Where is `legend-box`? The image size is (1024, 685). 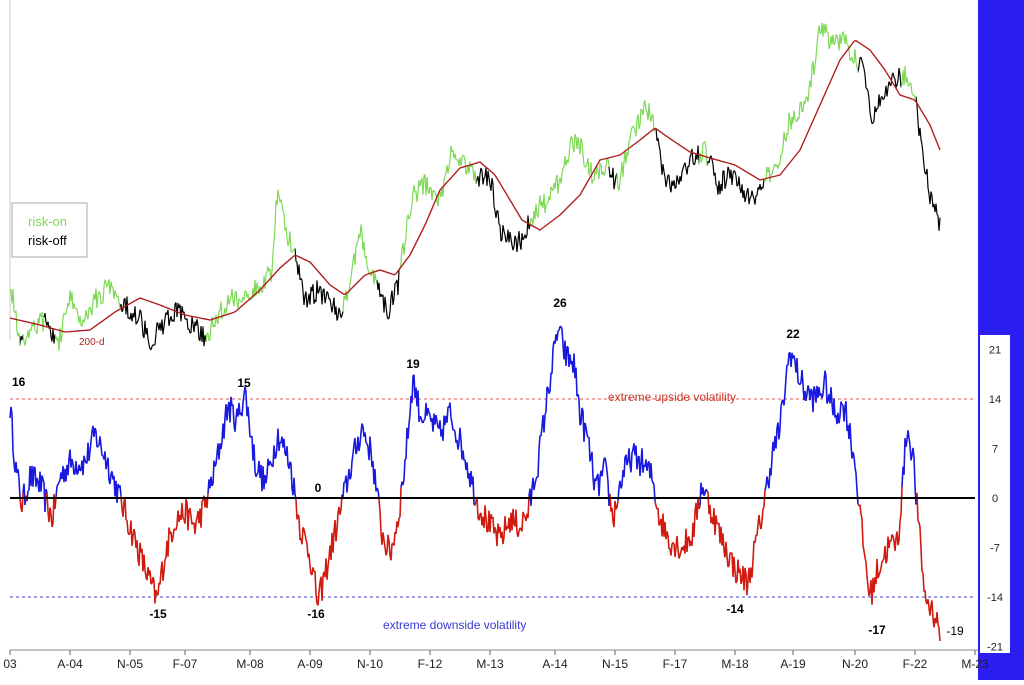 legend-box is located at coordinates (49, 230).